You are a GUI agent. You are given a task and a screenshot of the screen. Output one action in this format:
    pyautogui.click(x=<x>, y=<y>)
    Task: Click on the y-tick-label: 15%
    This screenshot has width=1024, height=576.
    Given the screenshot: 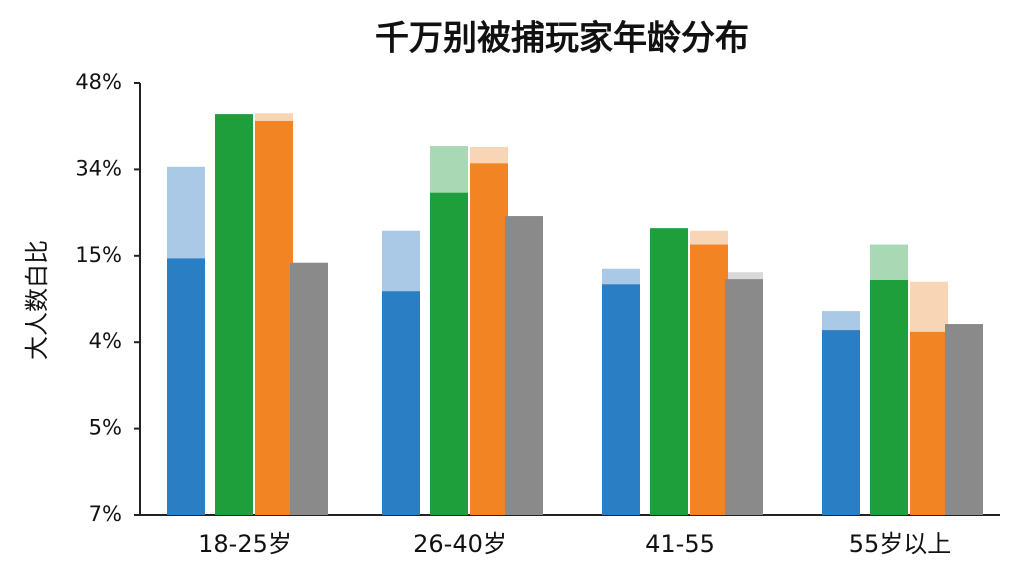 What is the action you would take?
    pyautogui.click(x=98, y=255)
    